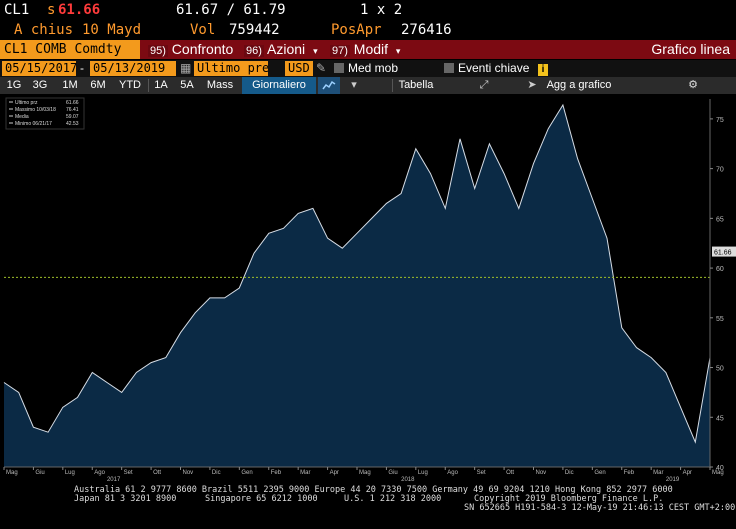 The height and width of the screenshot is (529, 736). I want to click on last-price: 61.66, so click(79, 10).